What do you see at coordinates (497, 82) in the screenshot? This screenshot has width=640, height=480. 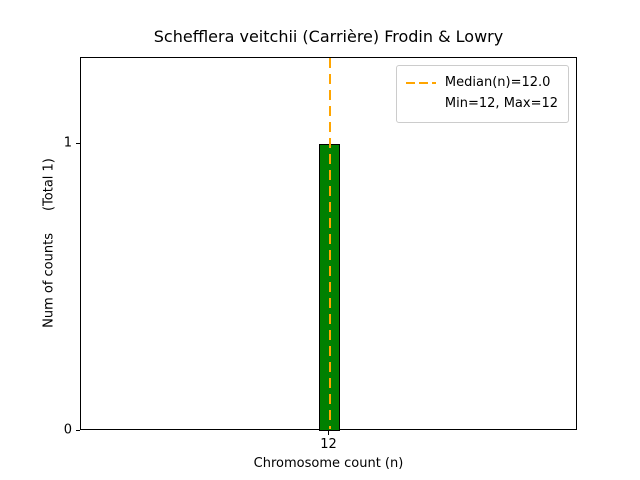 I see `legend-median-label: Median(n)=12.0` at bounding box center [497, 82].